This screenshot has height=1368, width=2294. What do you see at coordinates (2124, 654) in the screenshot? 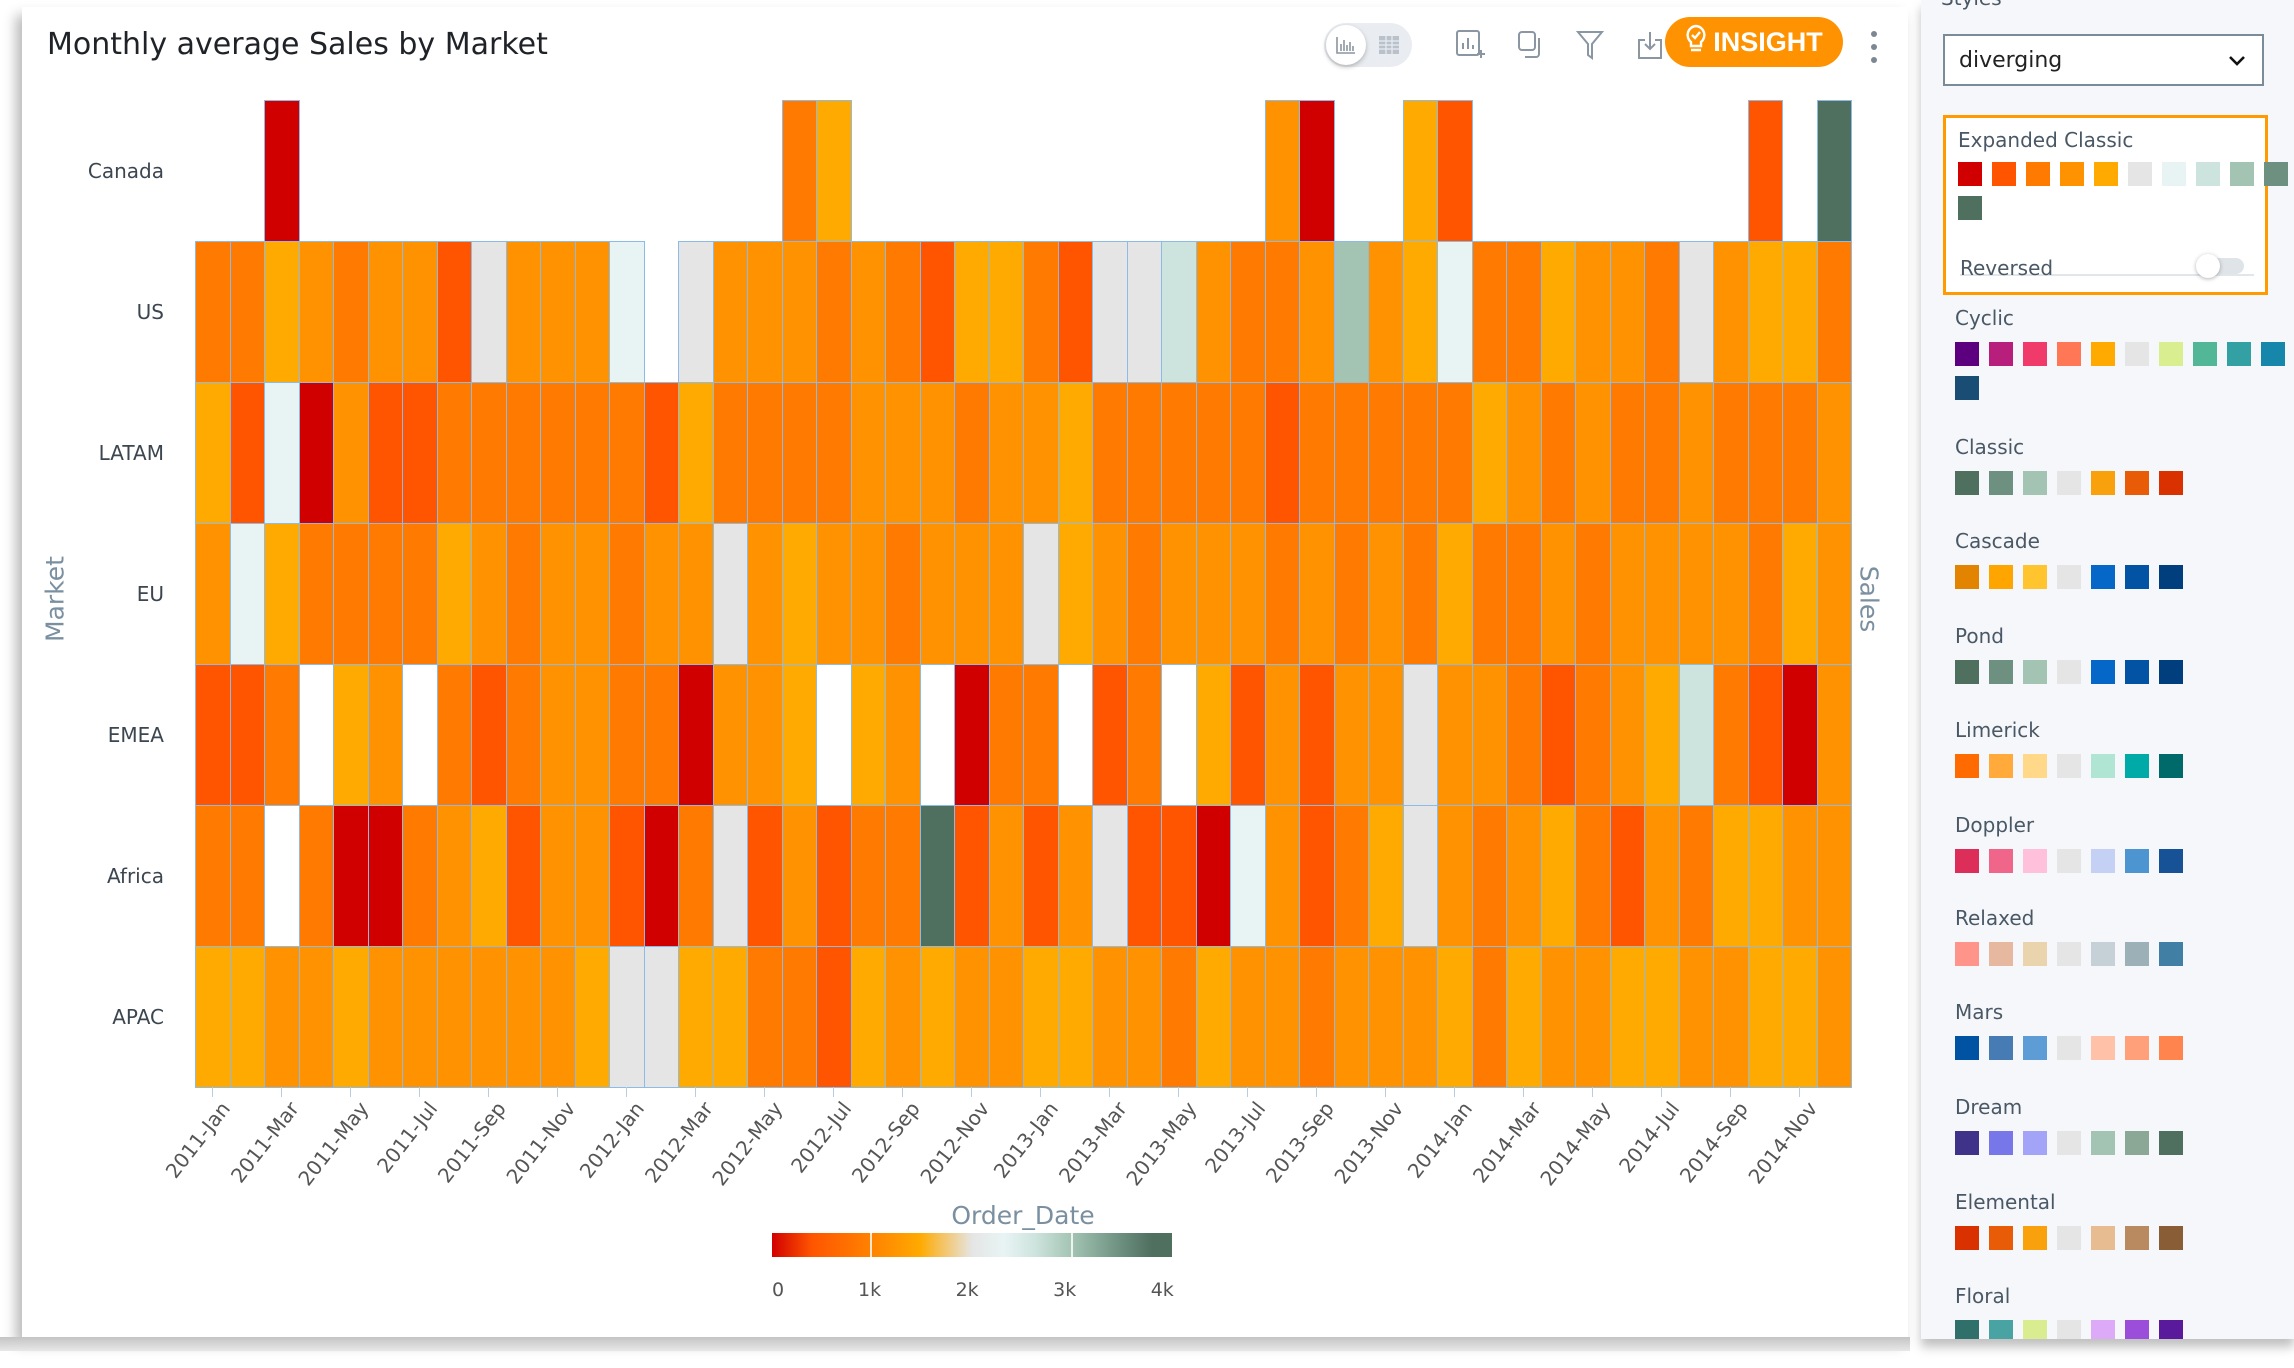
I see `palette-pond: Pond` at bounding box center [2124, 654].